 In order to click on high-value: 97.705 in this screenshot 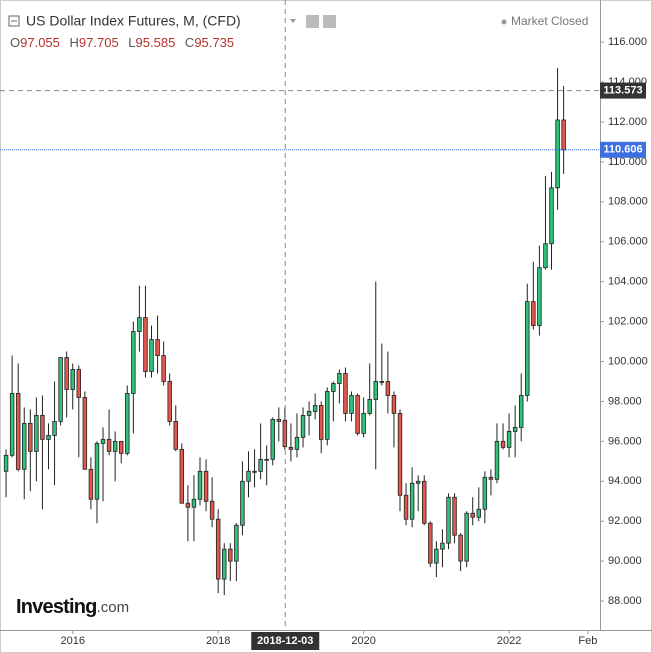, I will do `click(99, 42)`.